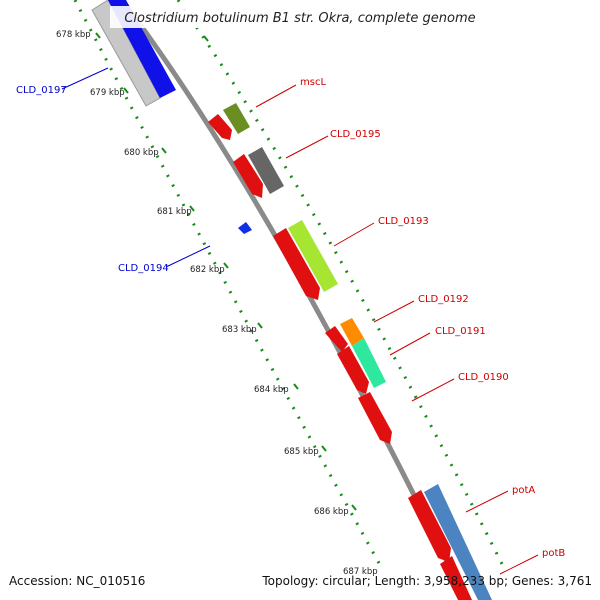 The height and width of the screenshot is (600, 600). What do you see at coordinates (429, 526) in the screenshot?
I see `cds-pota` at bounding box center [429, 526].